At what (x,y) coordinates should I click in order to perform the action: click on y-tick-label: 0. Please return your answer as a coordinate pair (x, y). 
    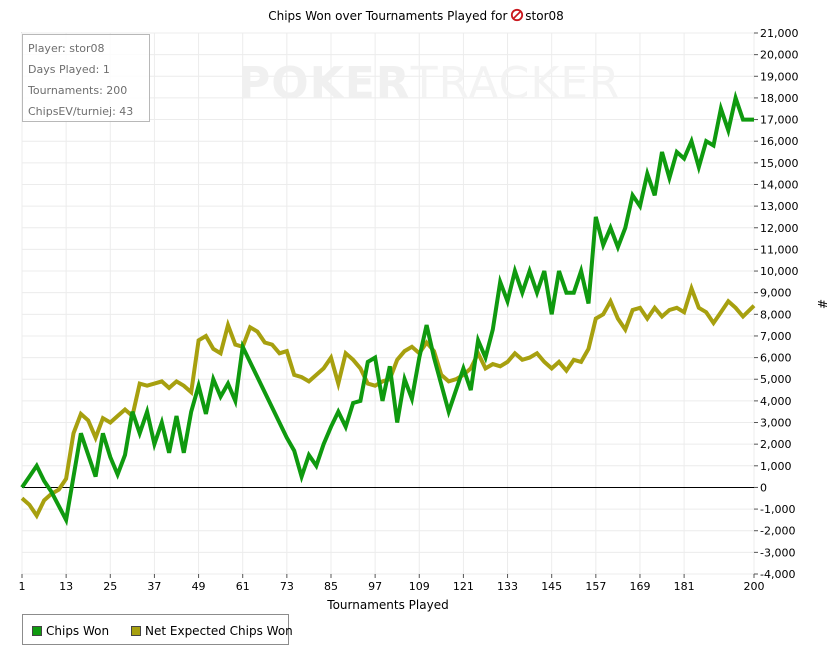
    Looking at the image, I should click on (763, 487).